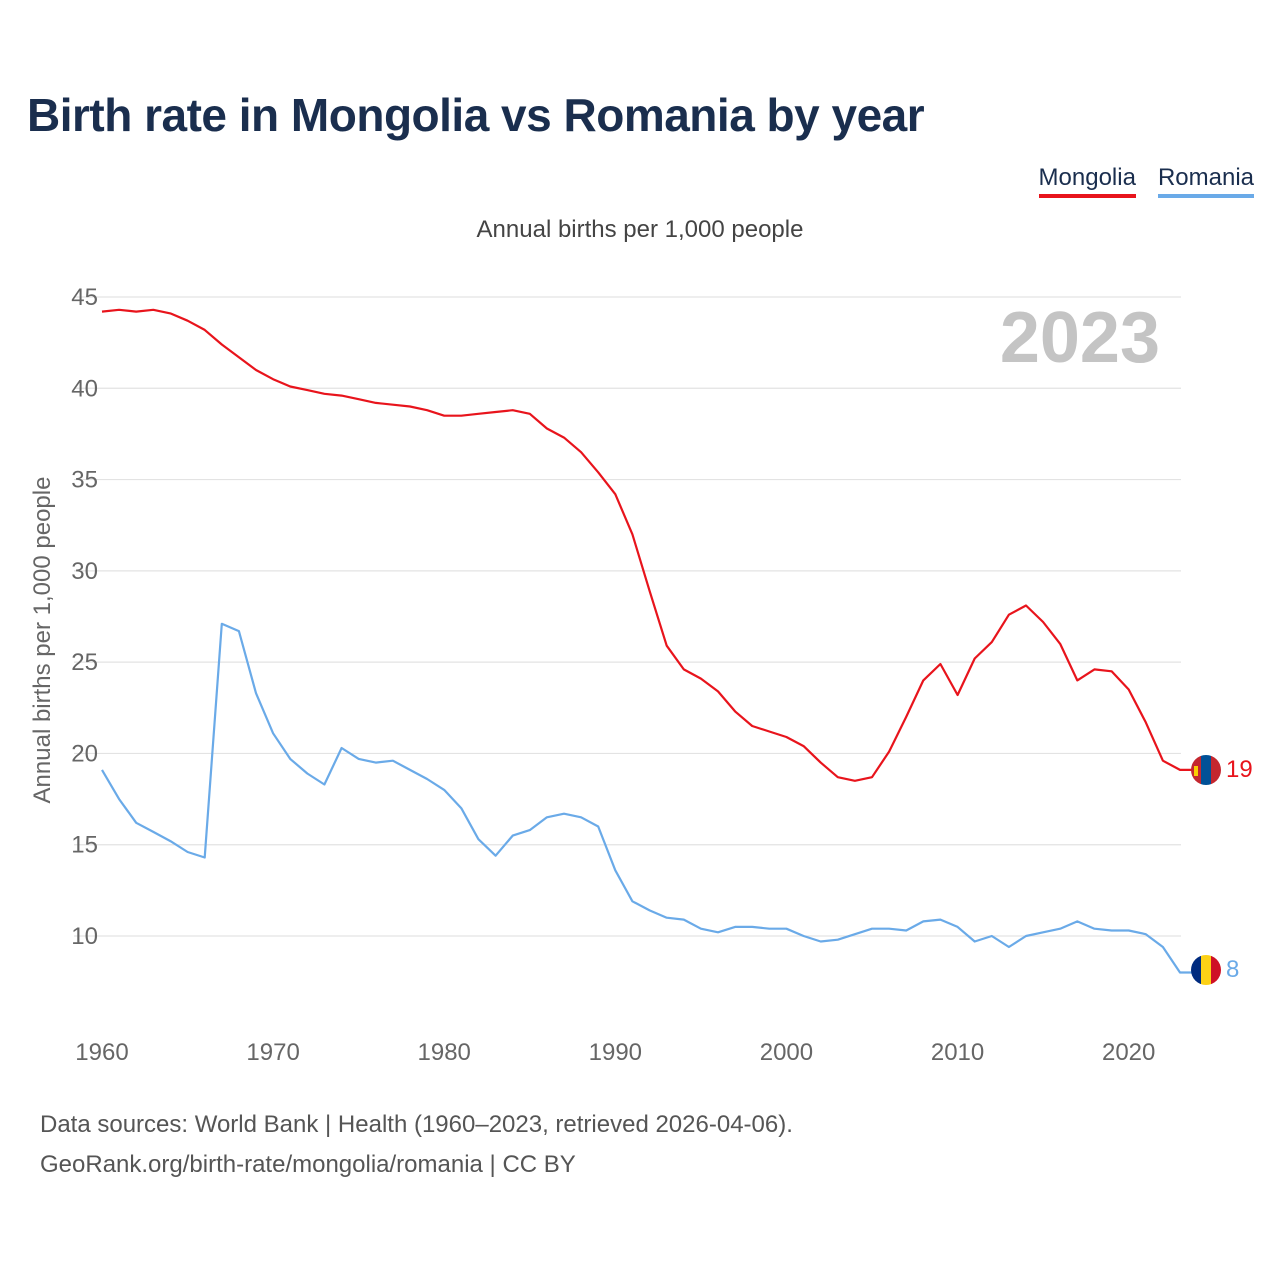 The width and height of the screenshot is (1280, 1280). What do you see at coordinates (84, 571) in the screenshot?
I see `y-tick-label-30: 30` at bounding box center [84, 571].